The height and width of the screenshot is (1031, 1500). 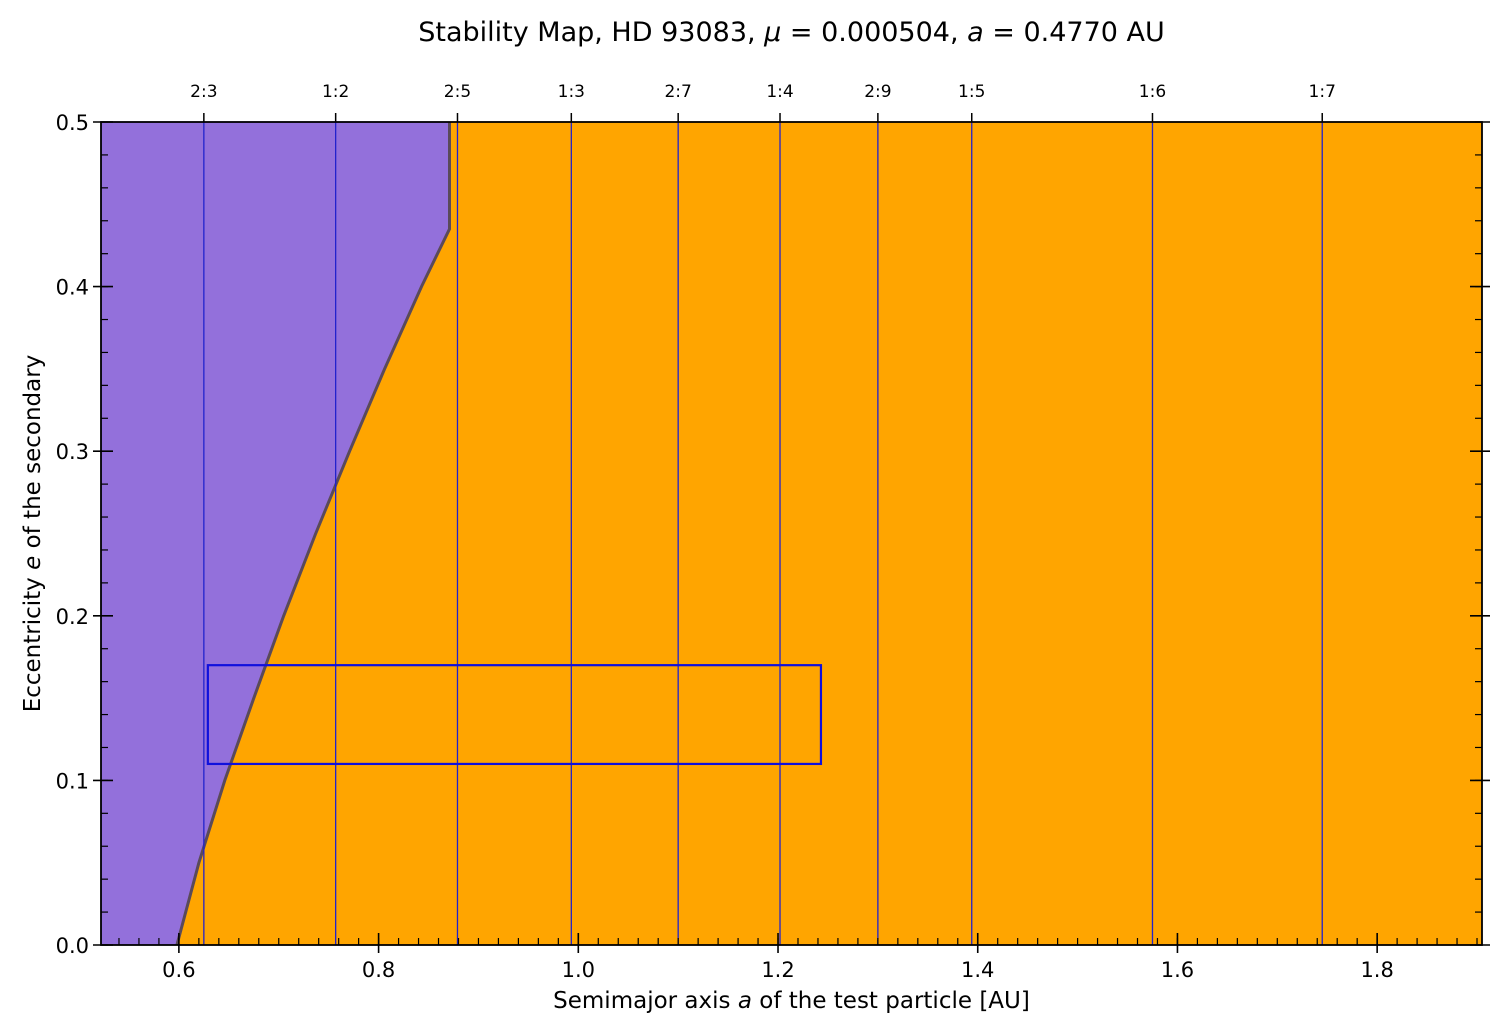 What do you see at coordinates (72, 123) in the screenshot?
I see `y-tick-label: 0.5` at bounding box center [72, 123].